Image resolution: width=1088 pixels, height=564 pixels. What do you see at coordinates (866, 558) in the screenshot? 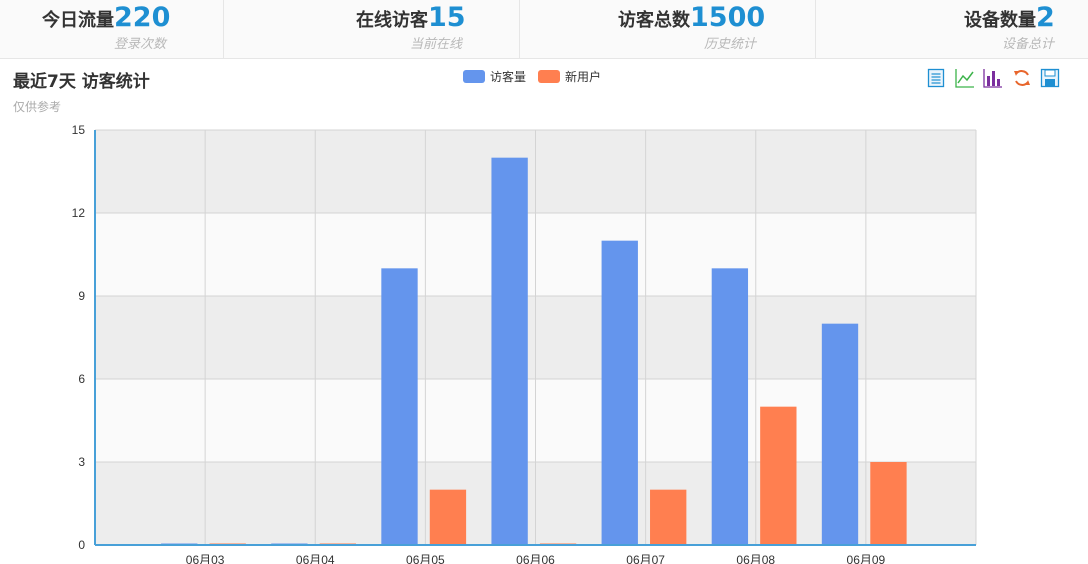
I see `x-tick-label: 06月09` at bounding box center [866, 558].